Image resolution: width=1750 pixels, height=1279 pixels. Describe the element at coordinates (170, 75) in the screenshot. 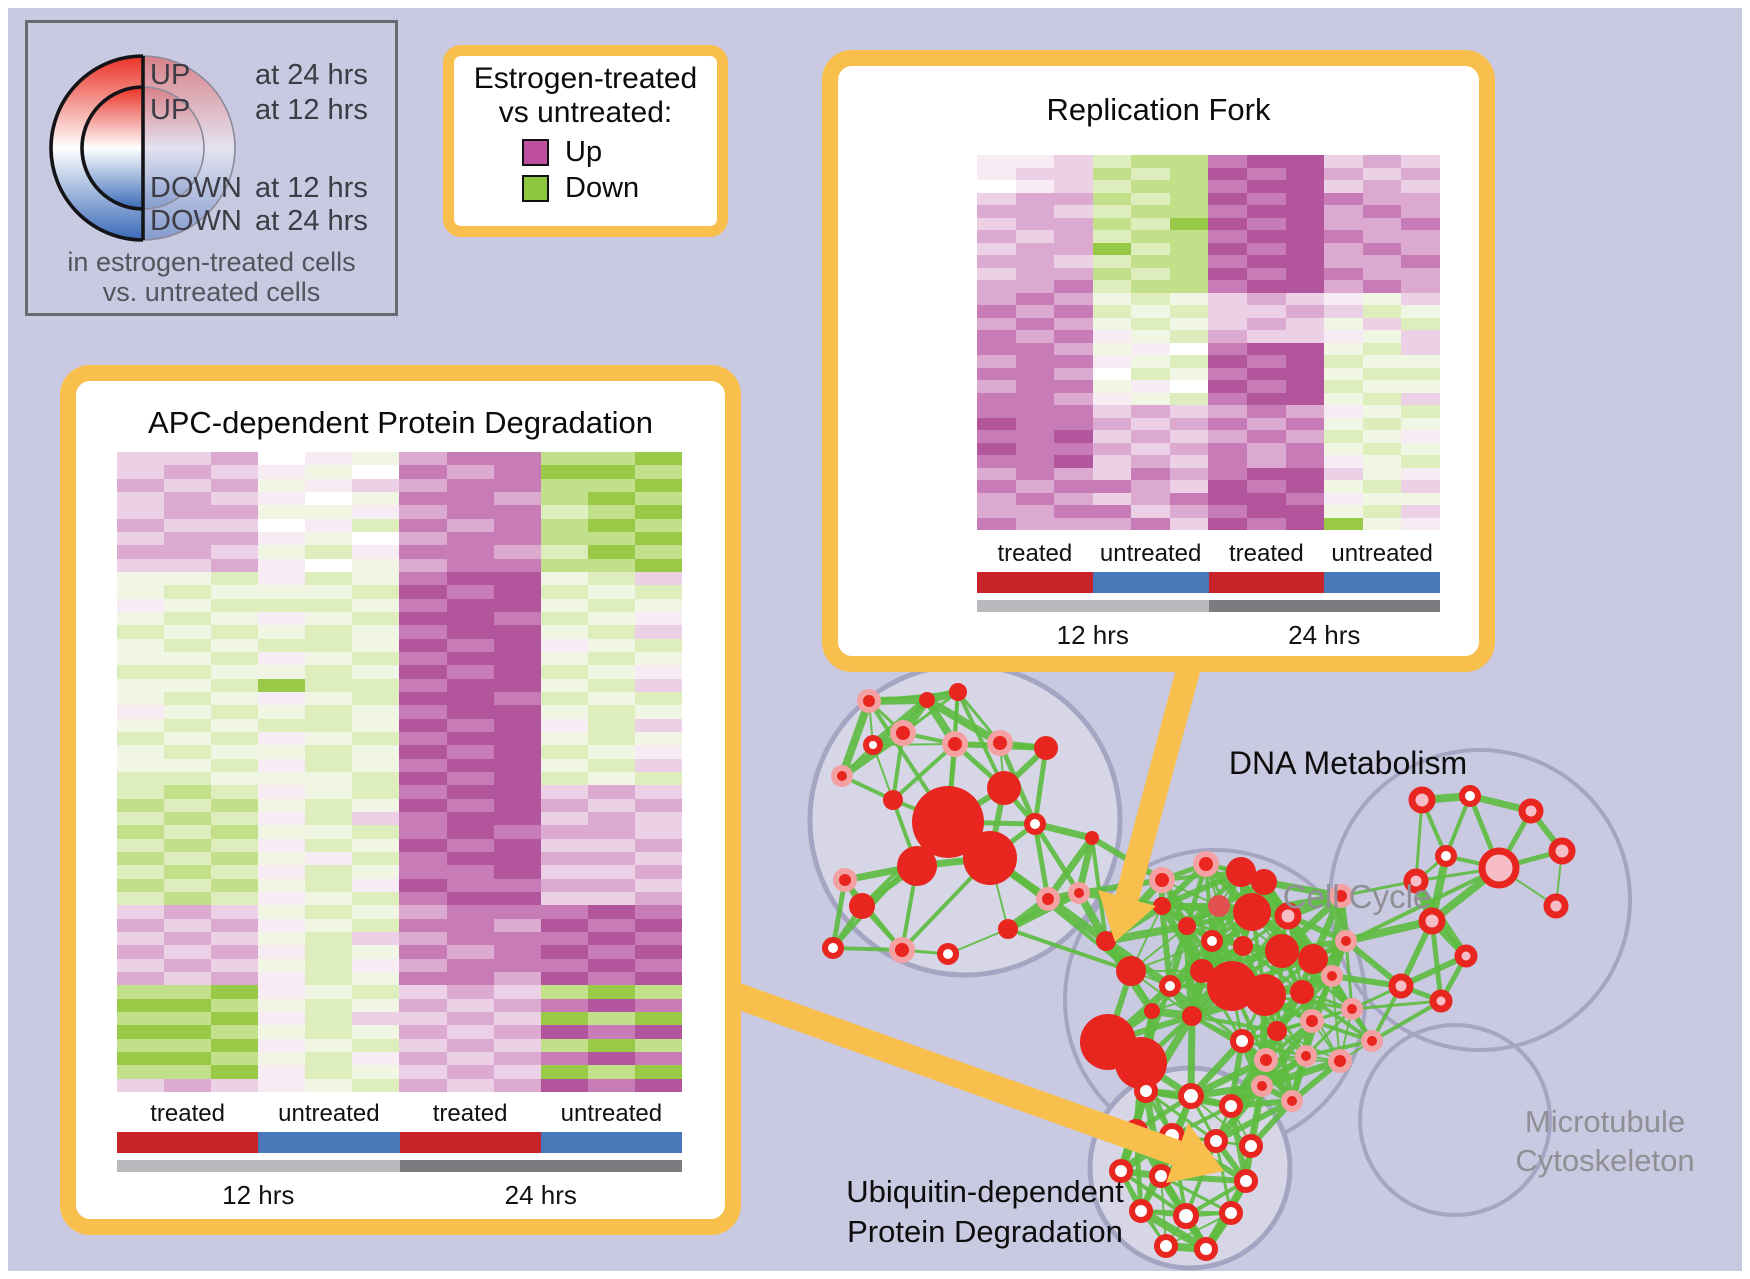

I see `updown-word-1: UP` at that location.